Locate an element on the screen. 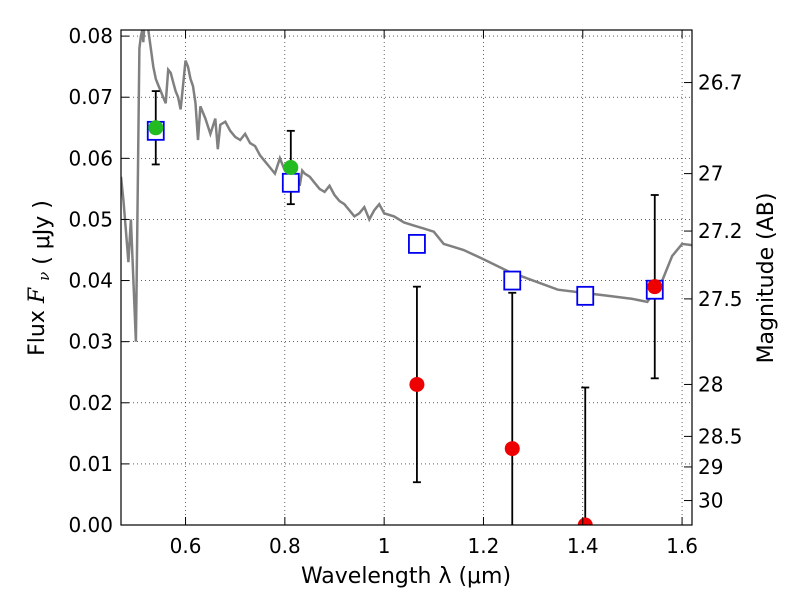 The width and height of the screenshot is (800, 600). x-tick-label: 0.6 is located at coordinates (186, 546).